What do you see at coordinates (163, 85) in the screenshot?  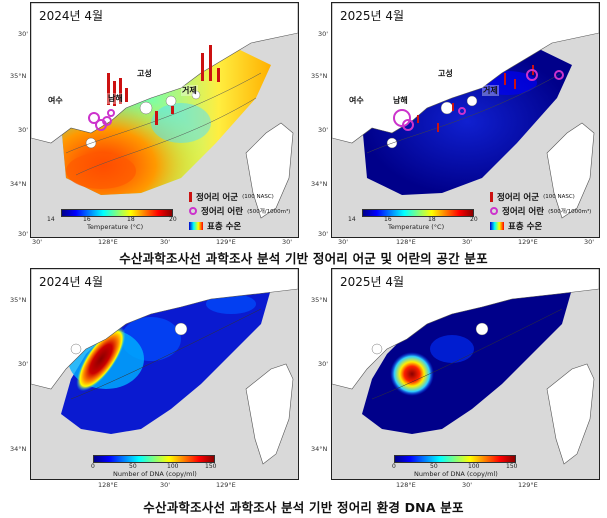 I see `sardine-school-markers` at bounding box center [163, 85].